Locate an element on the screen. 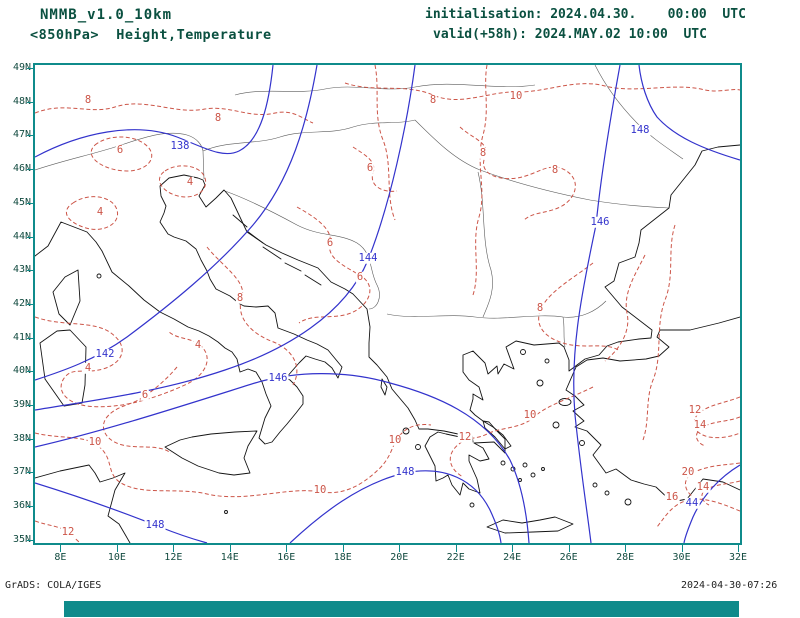  coastline-north-africa is located at coordinates (83, 503).